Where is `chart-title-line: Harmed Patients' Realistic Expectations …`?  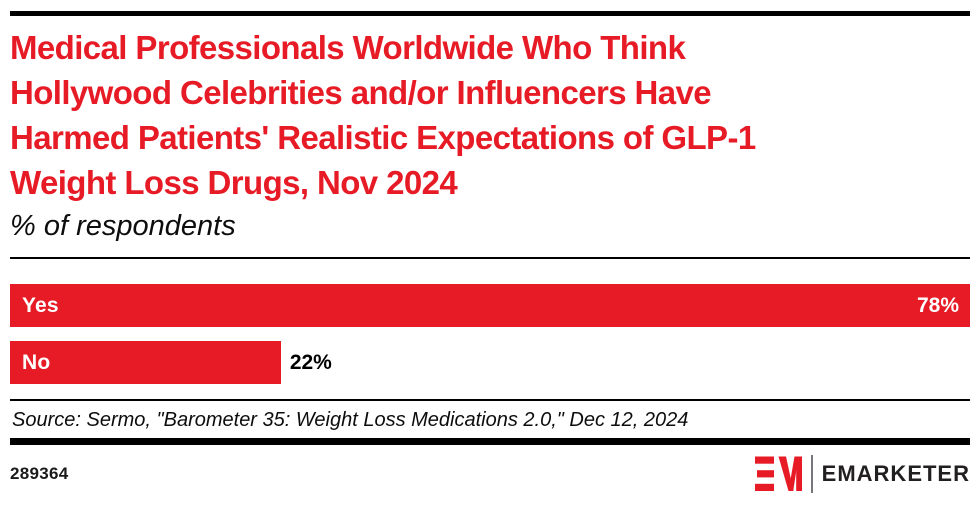 chart-title-line: Harmed Patients' Realistic Expectations … is located at coordinates (383, 137).